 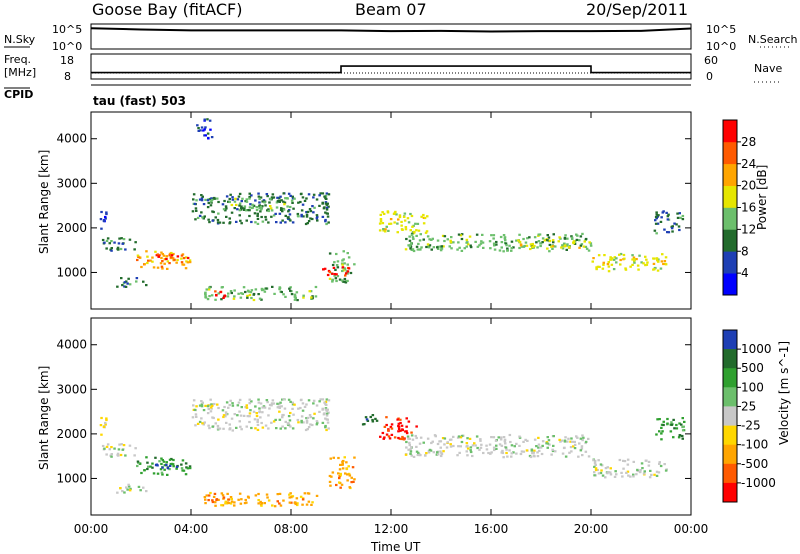 I want to click on x-tick-label: 08:00, so click(x=291, y=529).